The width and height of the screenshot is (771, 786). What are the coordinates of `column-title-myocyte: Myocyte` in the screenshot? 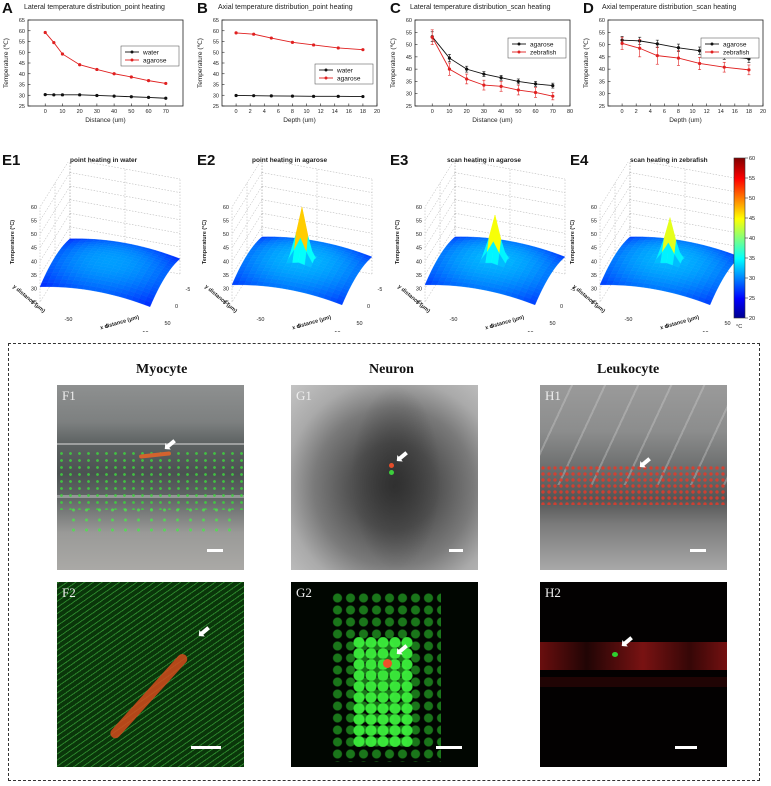 It's located at (162, 369).